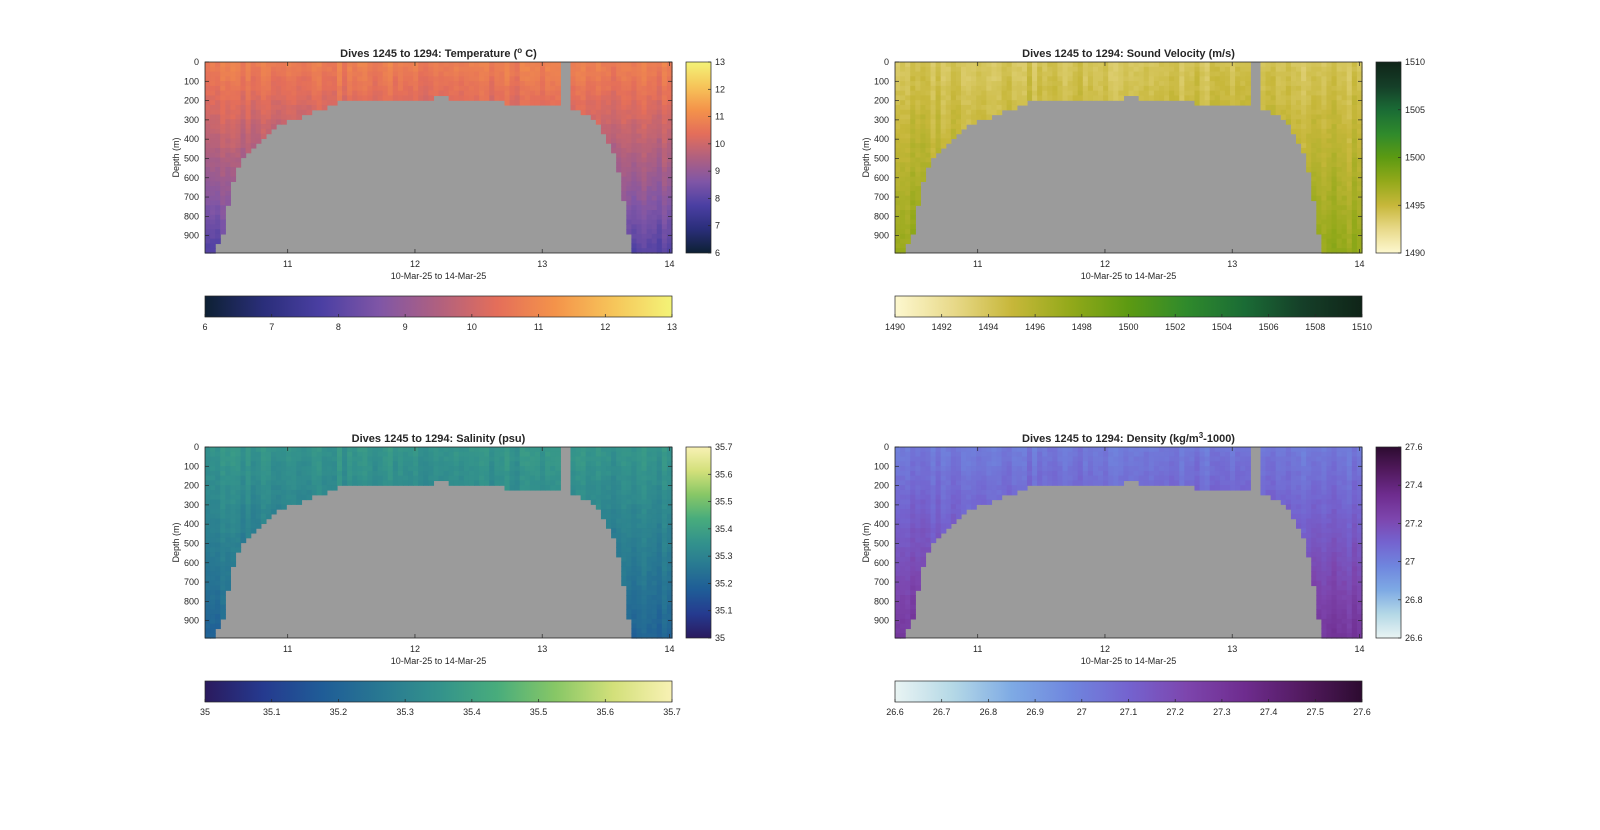 This screenshot has height=830, width=1600. Describe the element at coordinates (538, 327) in the screenshot. I see `bottom-colorbar-label: 11` at that location.